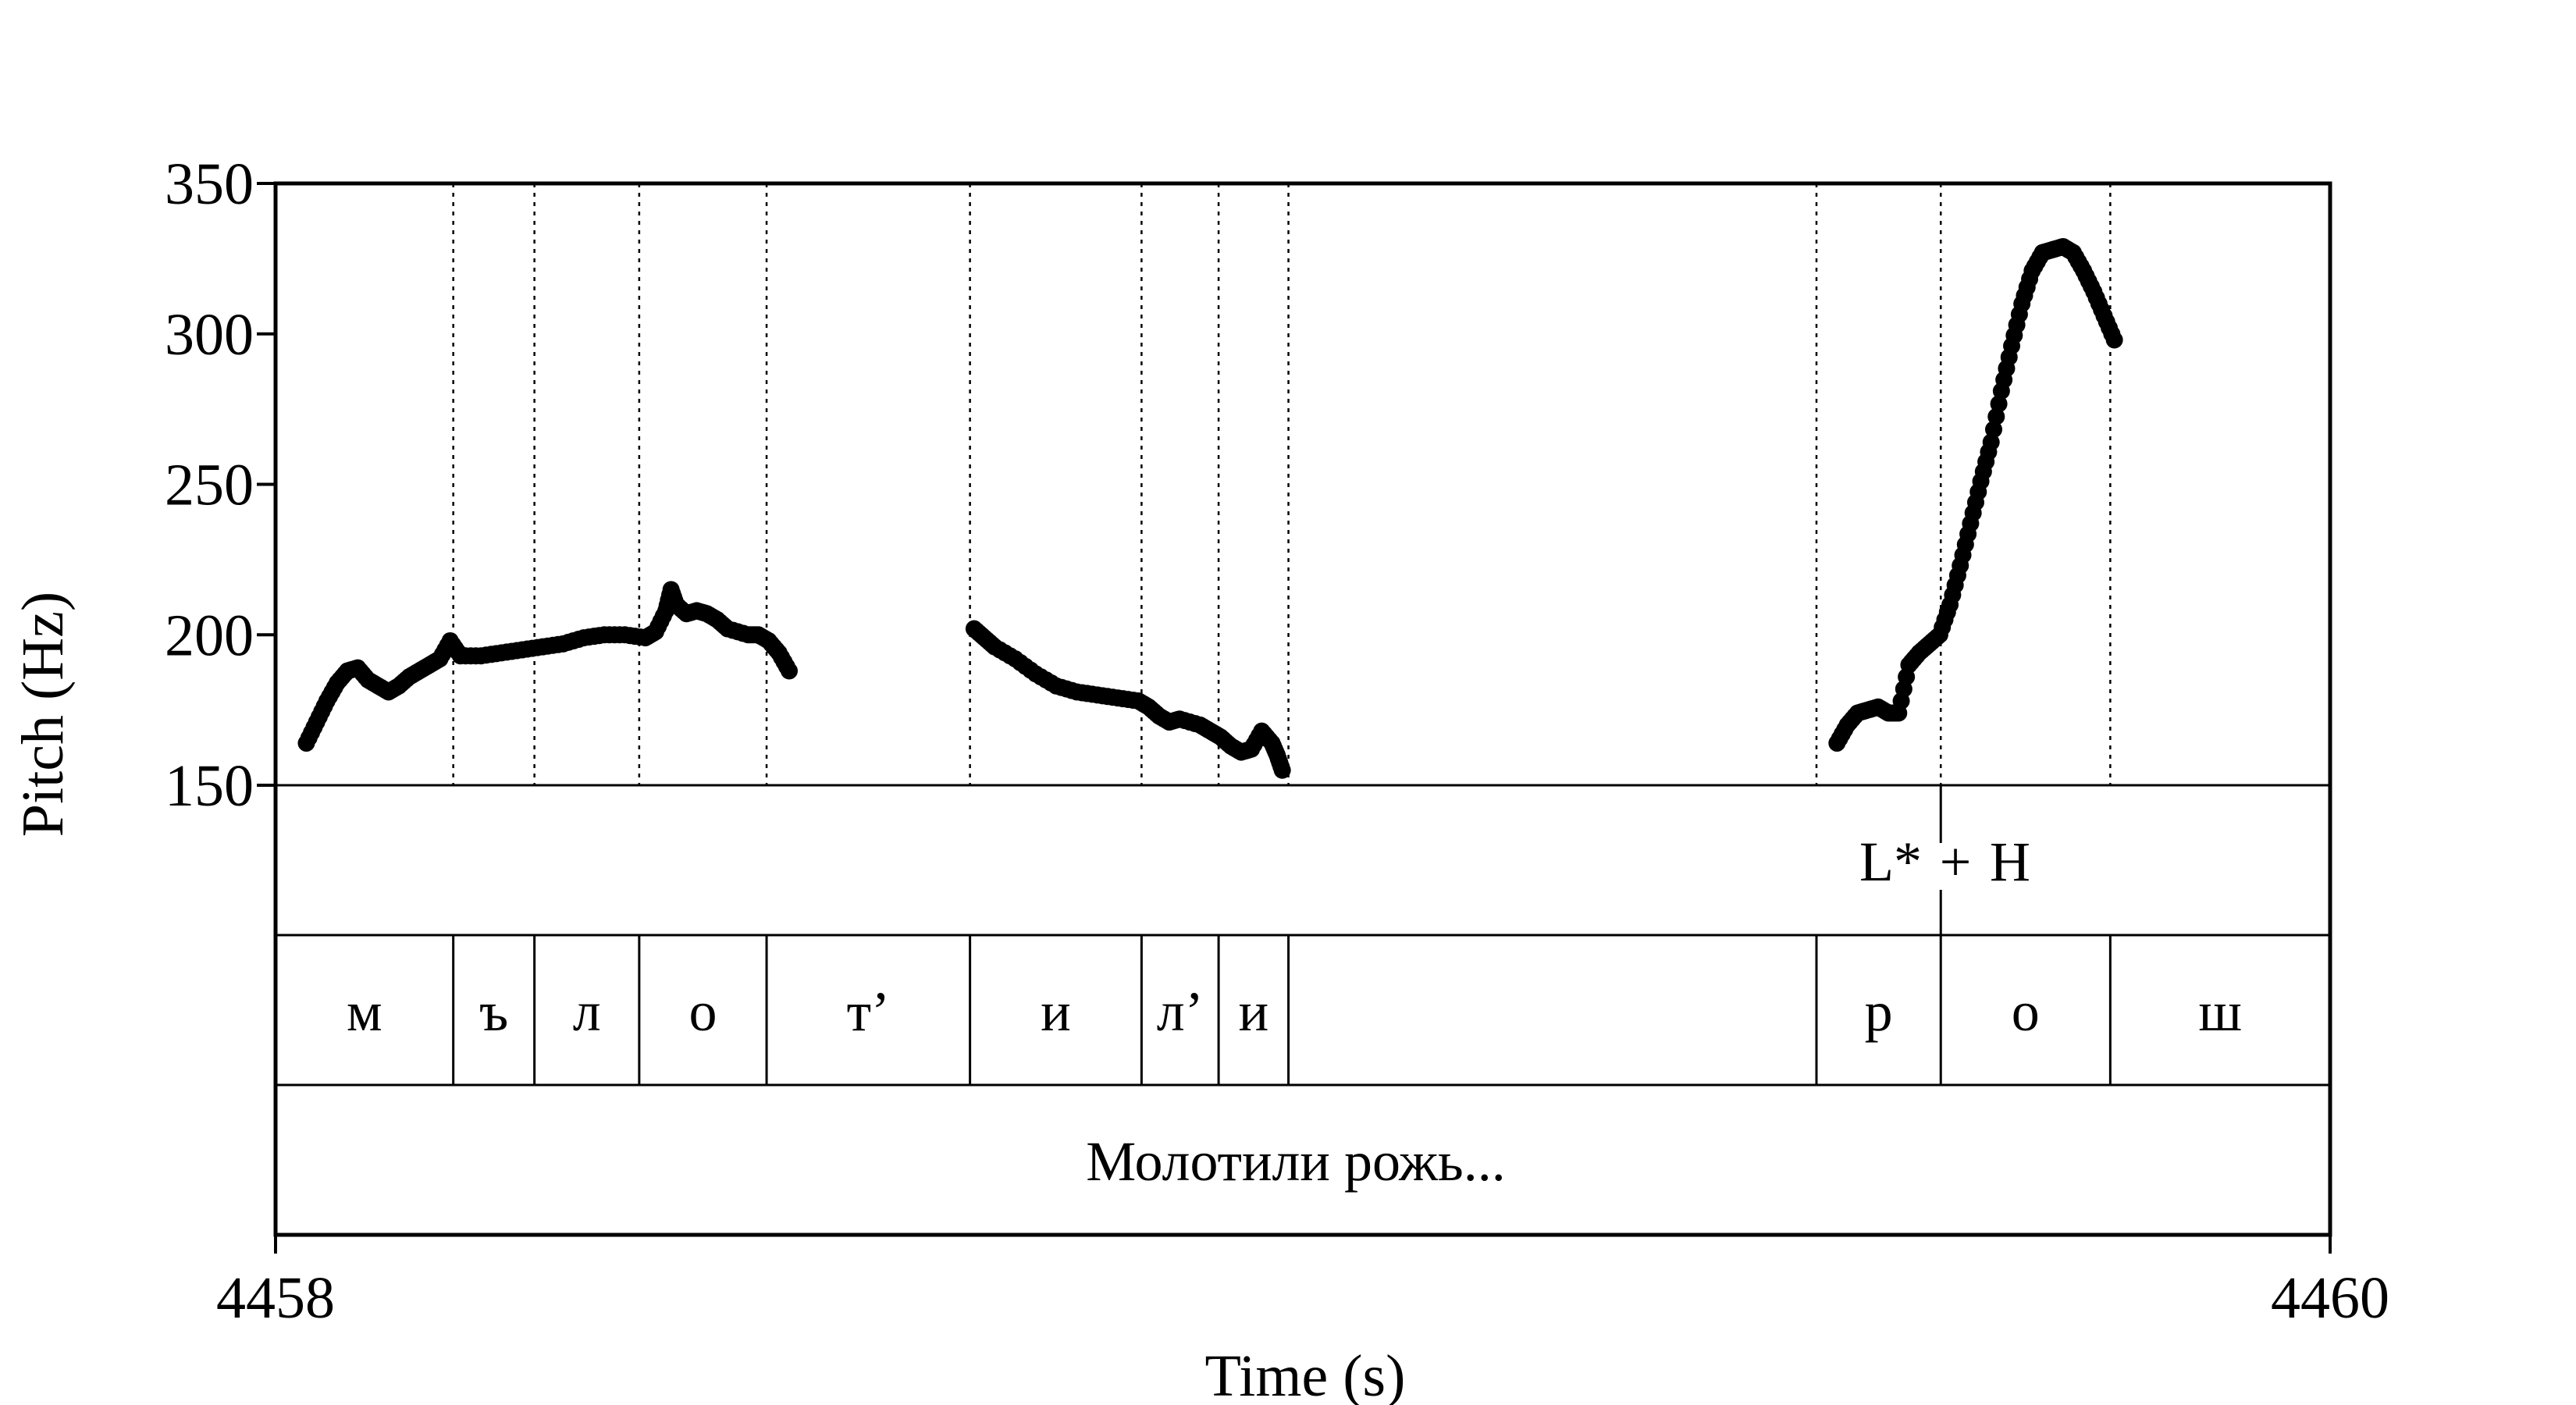 Image resolution: width=2576 pixels, height=1405 pixels. I want to click on y-tick-label-2: 250, so click(210, 485).